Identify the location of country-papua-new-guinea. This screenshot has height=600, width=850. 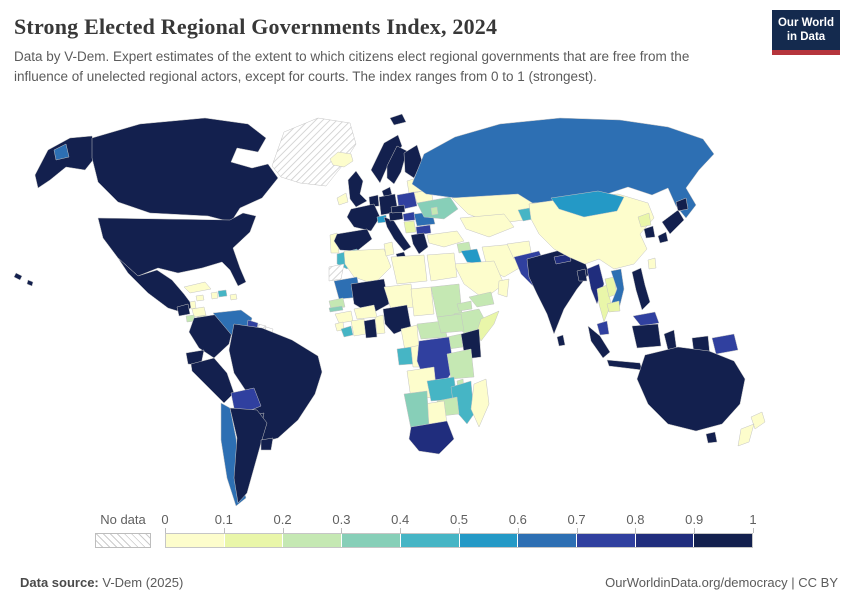
(725, 344).